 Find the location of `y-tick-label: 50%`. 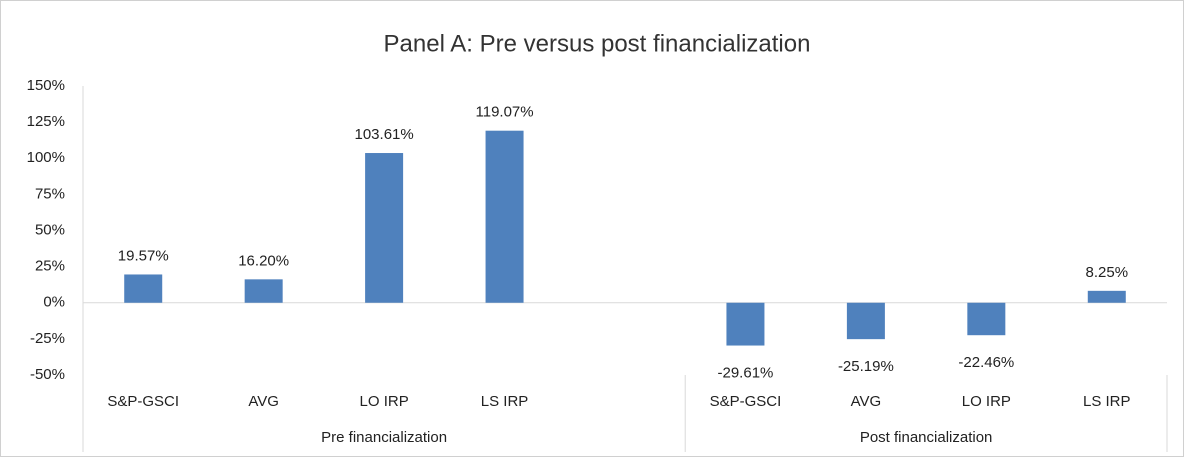

y-tick-label: 50% is located at coordinates (50, 229).